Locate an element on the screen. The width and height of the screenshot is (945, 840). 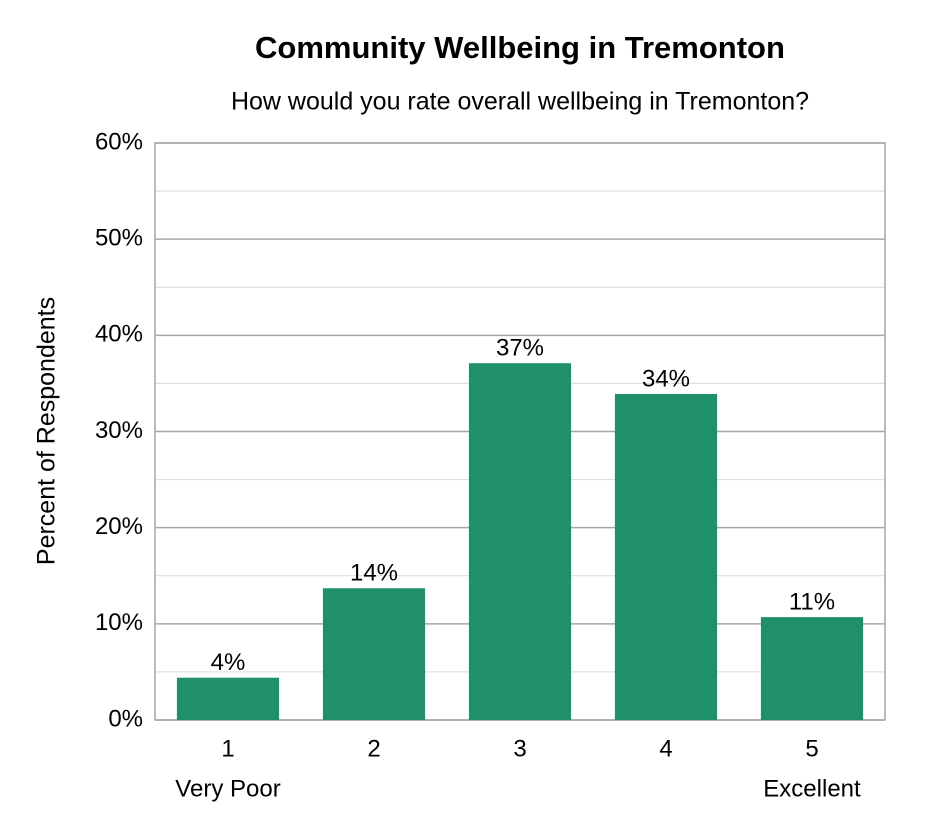
x-tick-label: 1 is located at coordinates (227, 748).